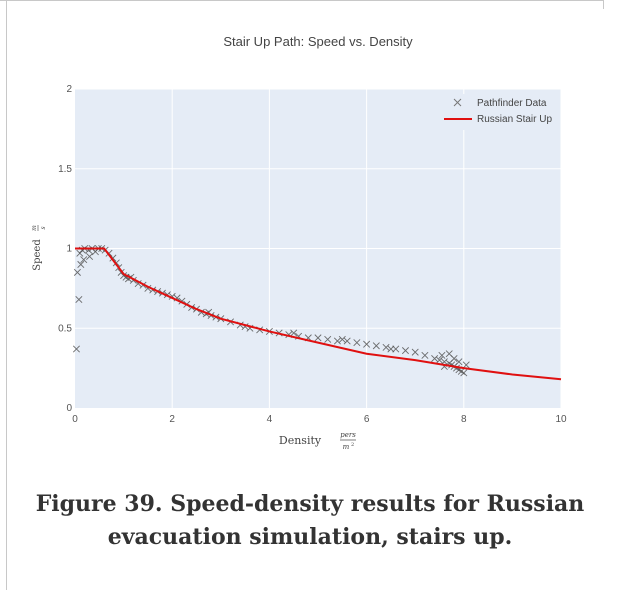 Image resolution: width=621 pixels, height=590 pixels. I want to click on chart-title: Stair Up Path: Speed vs. Density, so click(318, 41).